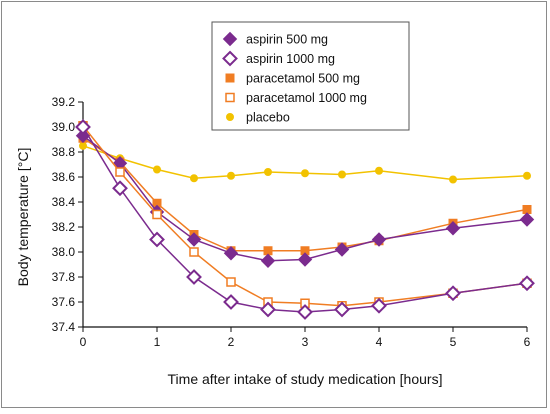 The image size is (550, 414). What do you see at coordinates (23, 217) in the screenshot?
I see `y-axis-title: Body temperature [°C]` at bounding box center [23, 217].